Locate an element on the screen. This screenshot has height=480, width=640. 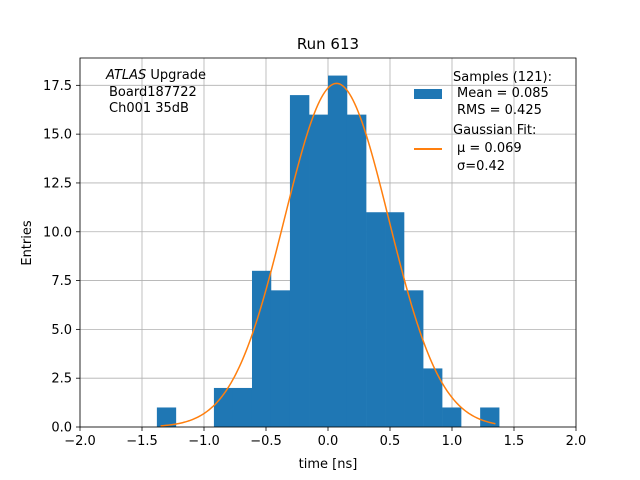
y-tick-label: 12.5 is located at coordinates (57, 183).